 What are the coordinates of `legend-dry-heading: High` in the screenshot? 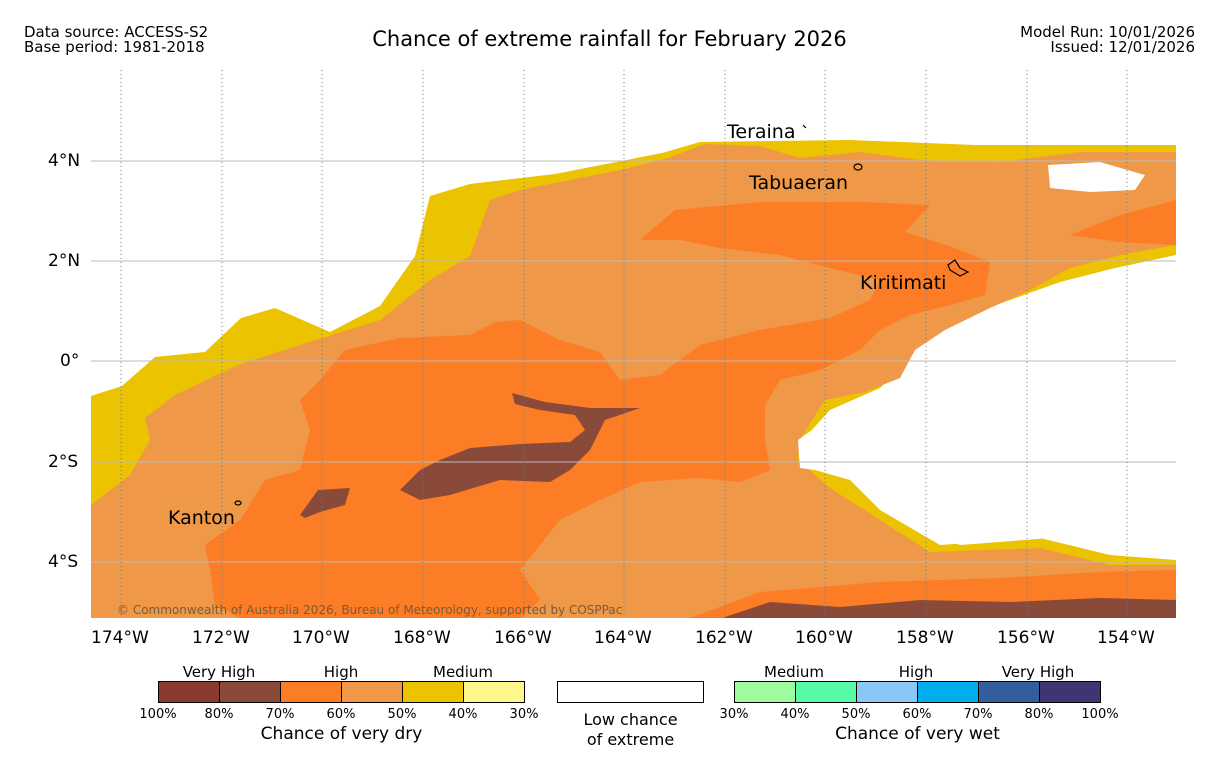 It's located at (341, 672).